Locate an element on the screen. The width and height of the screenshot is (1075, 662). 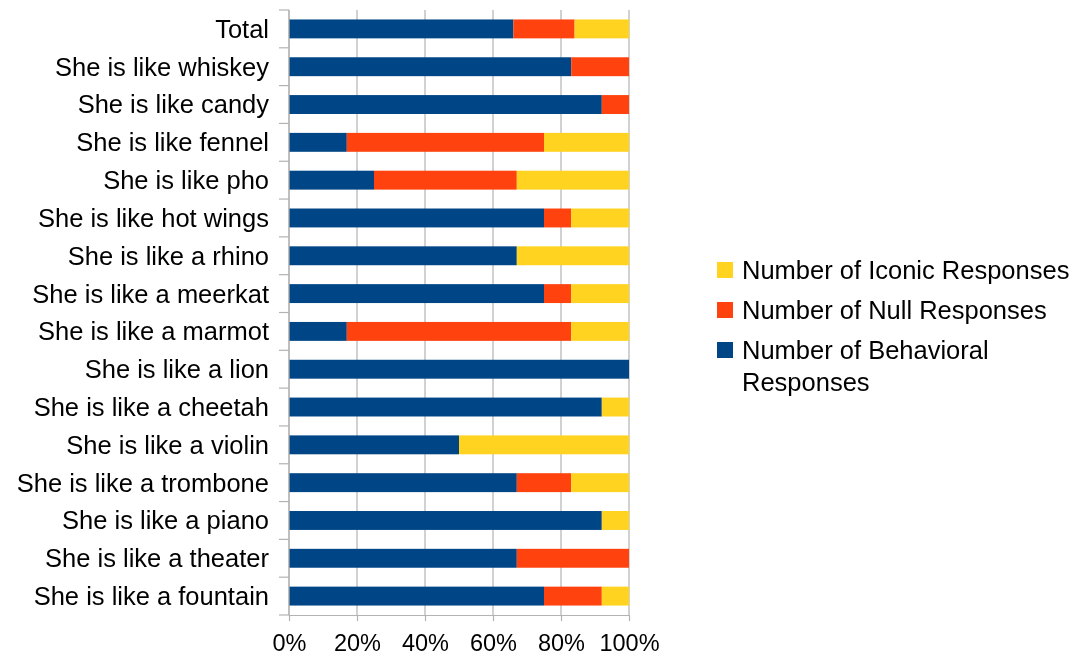
y-tick-label: She is like whiskey is located at coordinates (162, 66).